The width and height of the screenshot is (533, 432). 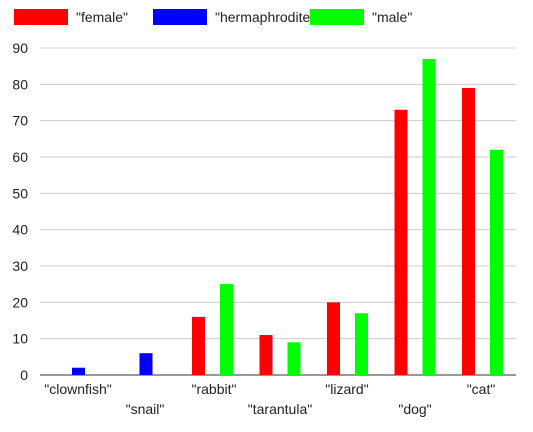 I want to click on x-tick-label: "lizard", so click(x=346, y=389).